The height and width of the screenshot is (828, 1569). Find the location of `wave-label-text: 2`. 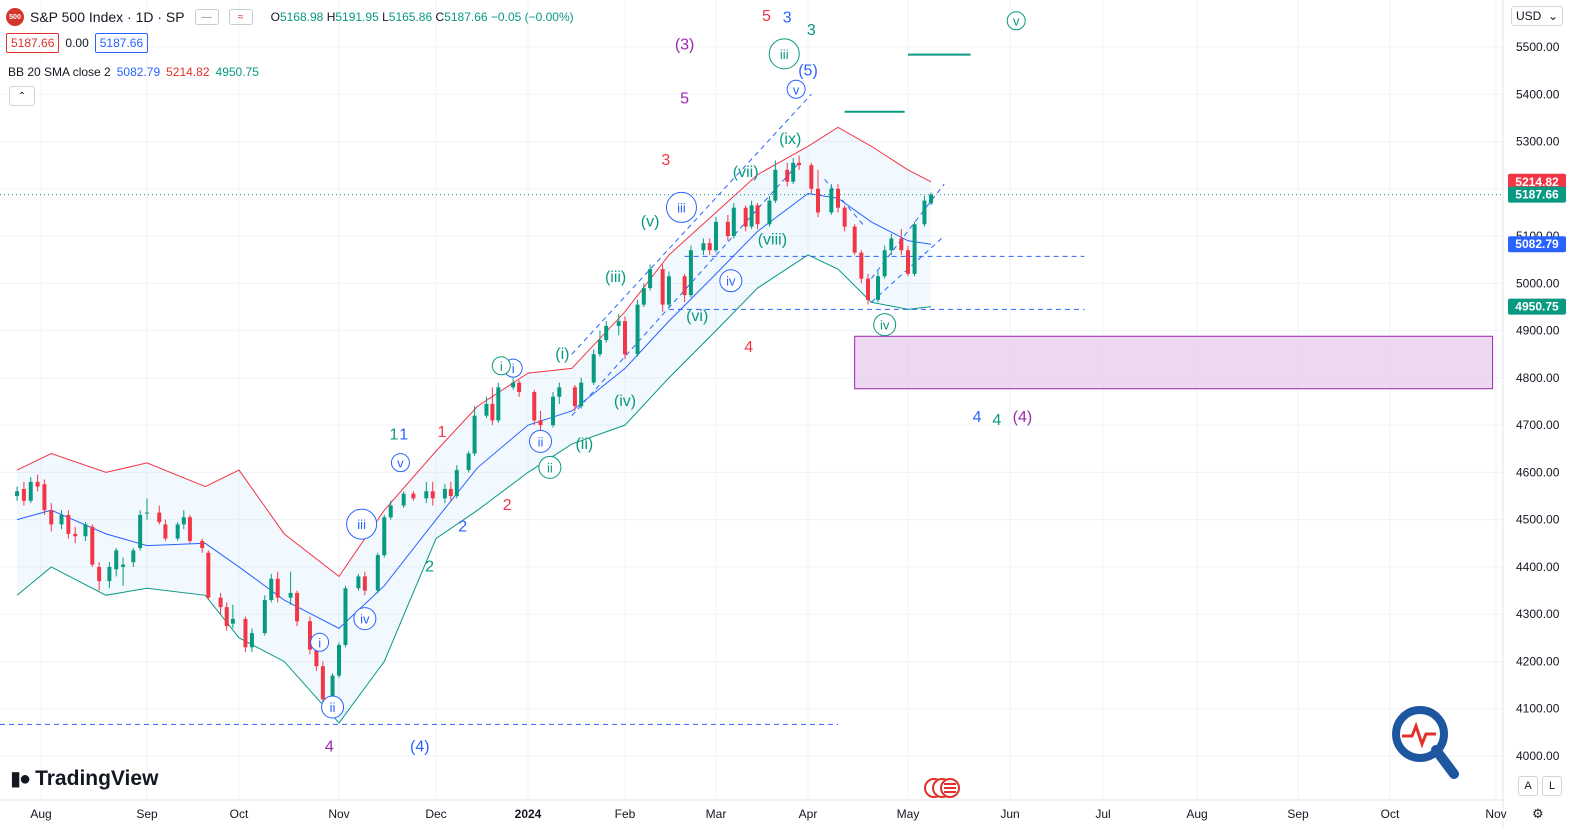

wave-label-text: 2 is located at coordinates (507, 505).